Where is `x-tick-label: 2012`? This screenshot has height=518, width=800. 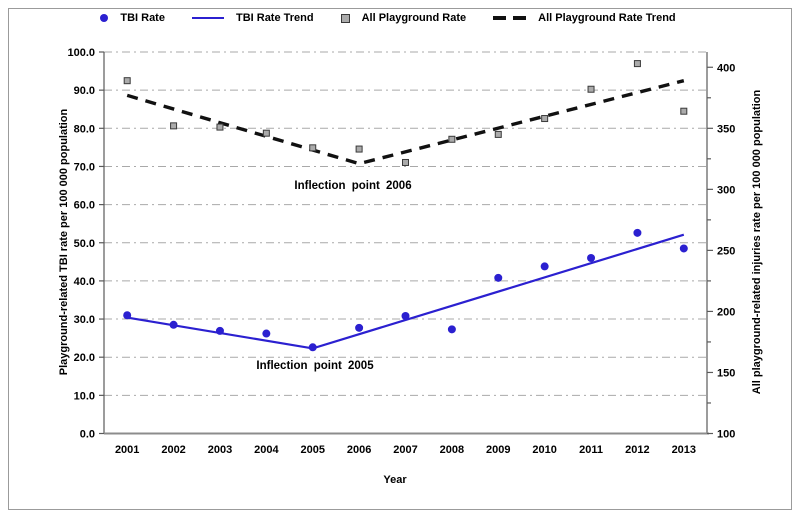 x-tick-label: 2012 is located at coordinates (637, 450).